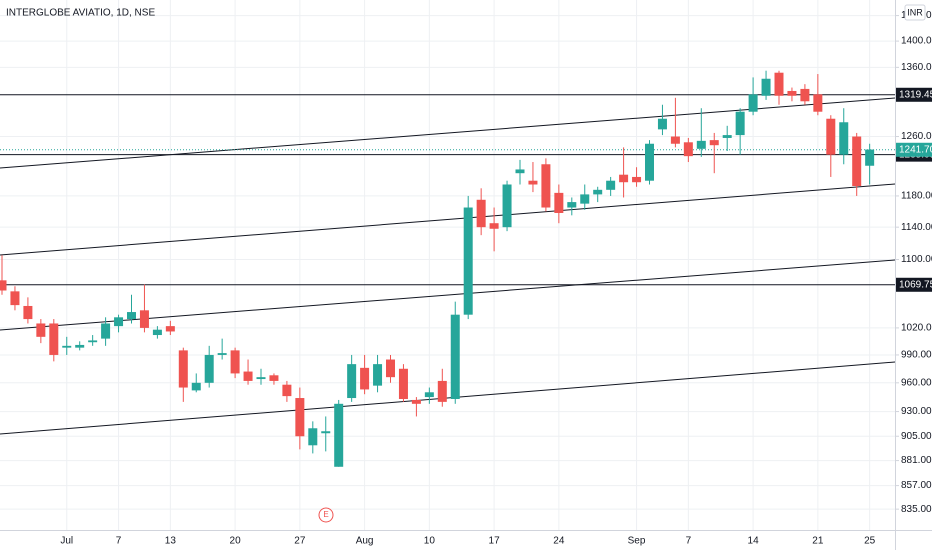 Image resolution: width=932 pixels, height=550 pixels. Describe the element at coordinates (914, 149) in the screenshot. I see `last-price-box` at that location.